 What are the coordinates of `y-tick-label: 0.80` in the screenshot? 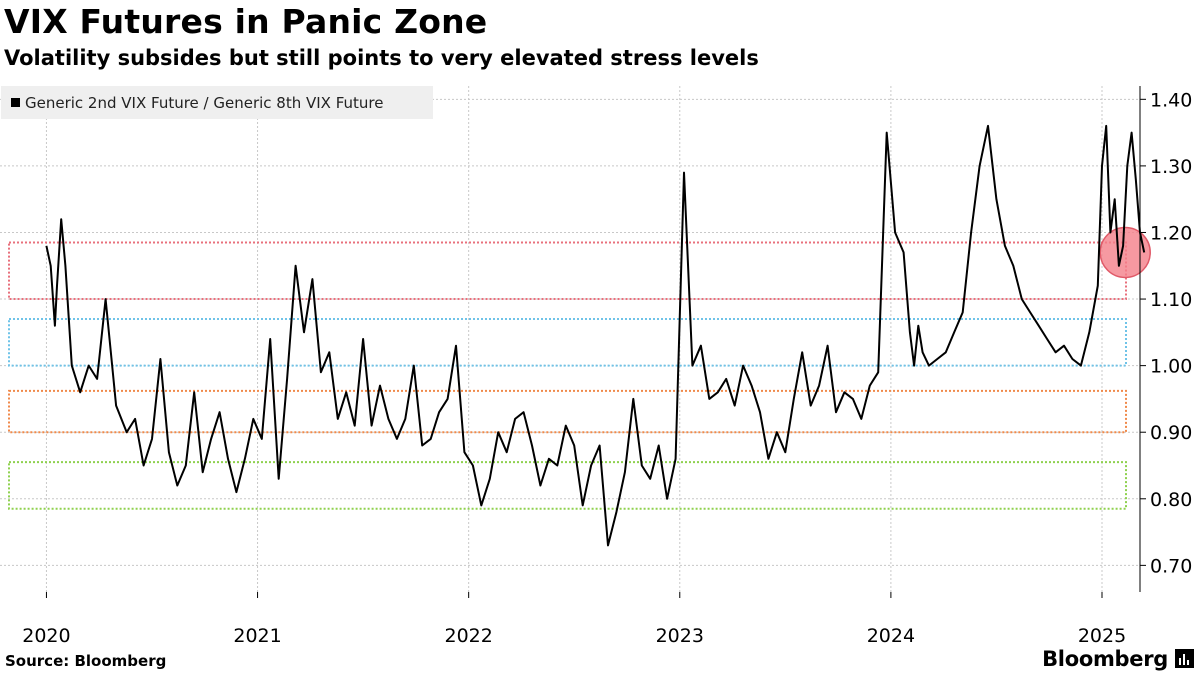 It's located at (1171, 500).